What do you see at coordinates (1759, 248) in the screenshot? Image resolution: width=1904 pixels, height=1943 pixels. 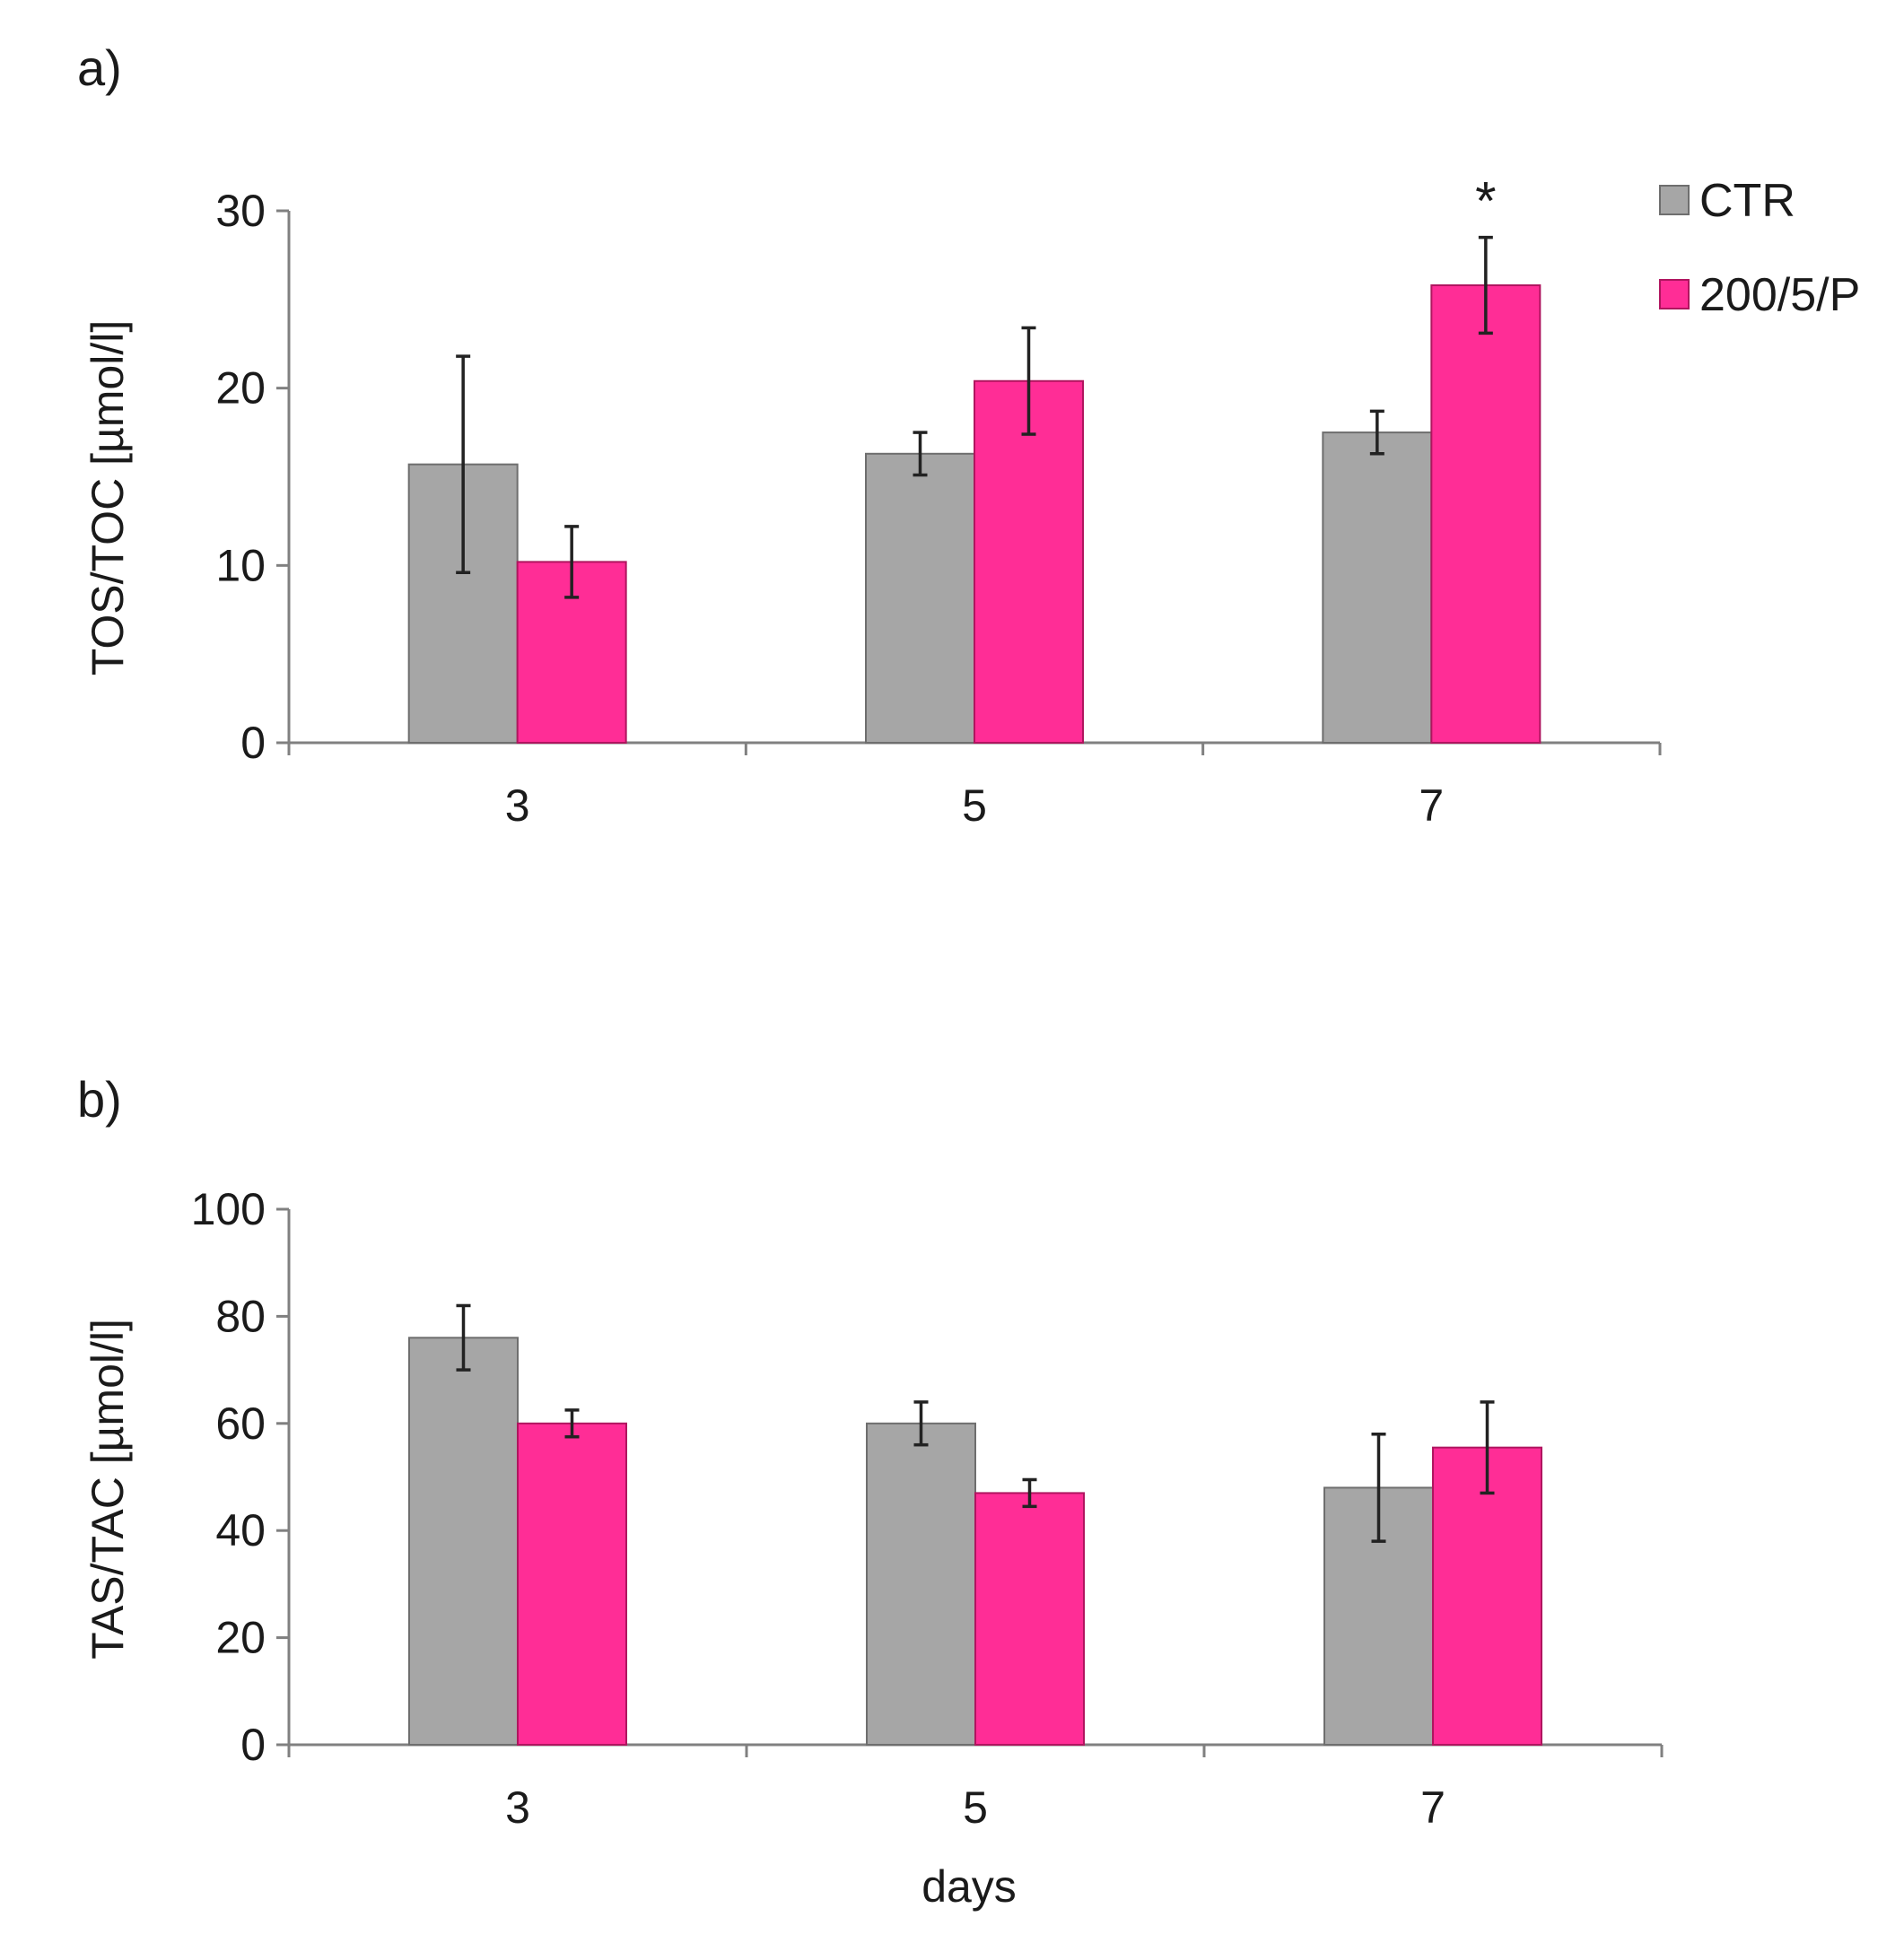 I see `legend: CTR 200/5/P` at bounding box center [1759, 248].